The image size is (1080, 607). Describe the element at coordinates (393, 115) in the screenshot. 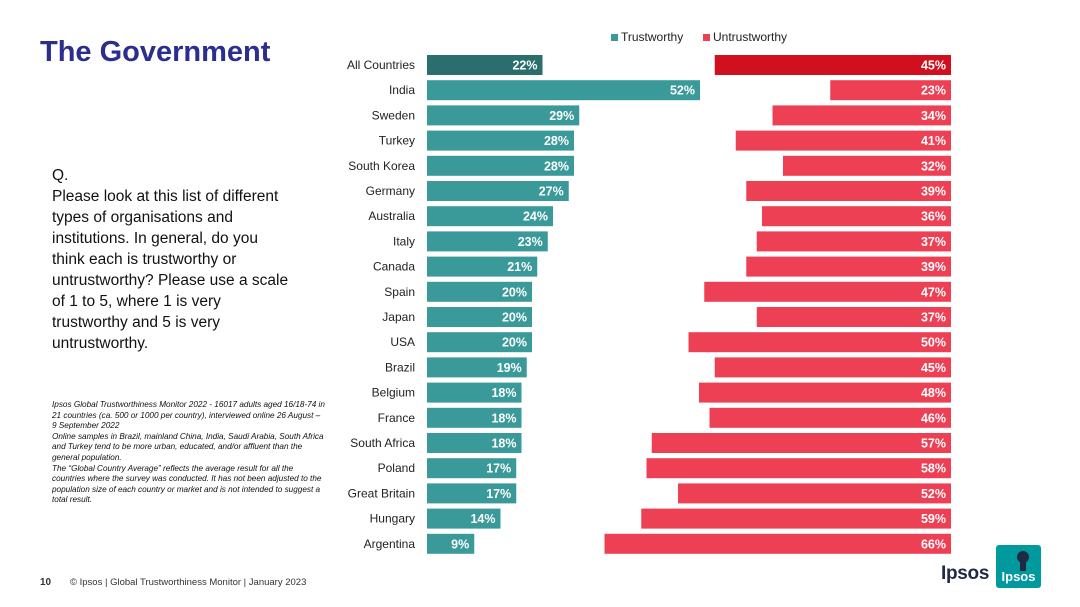

I see `category-label: Sweden` at that location.